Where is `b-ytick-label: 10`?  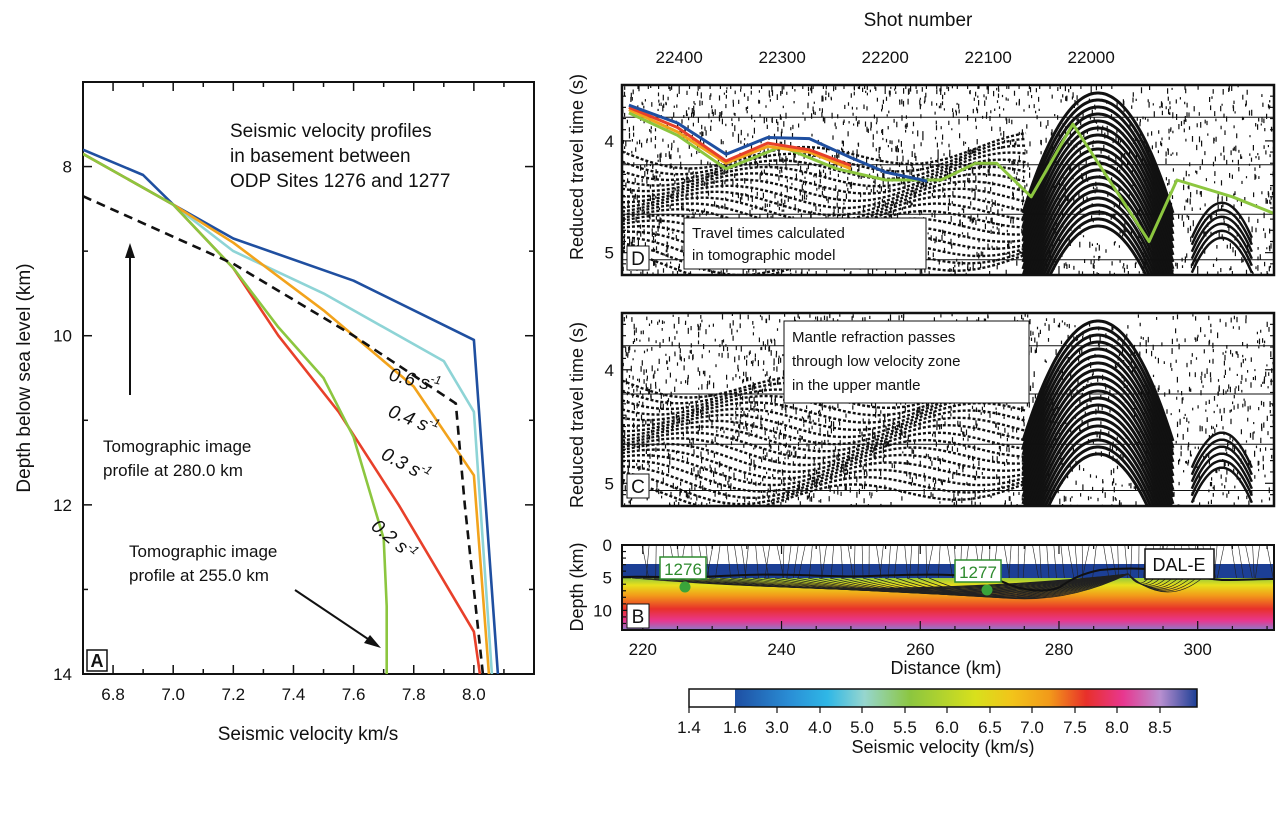 b-ytick-label: 10 is located at coordinates (602, 610).